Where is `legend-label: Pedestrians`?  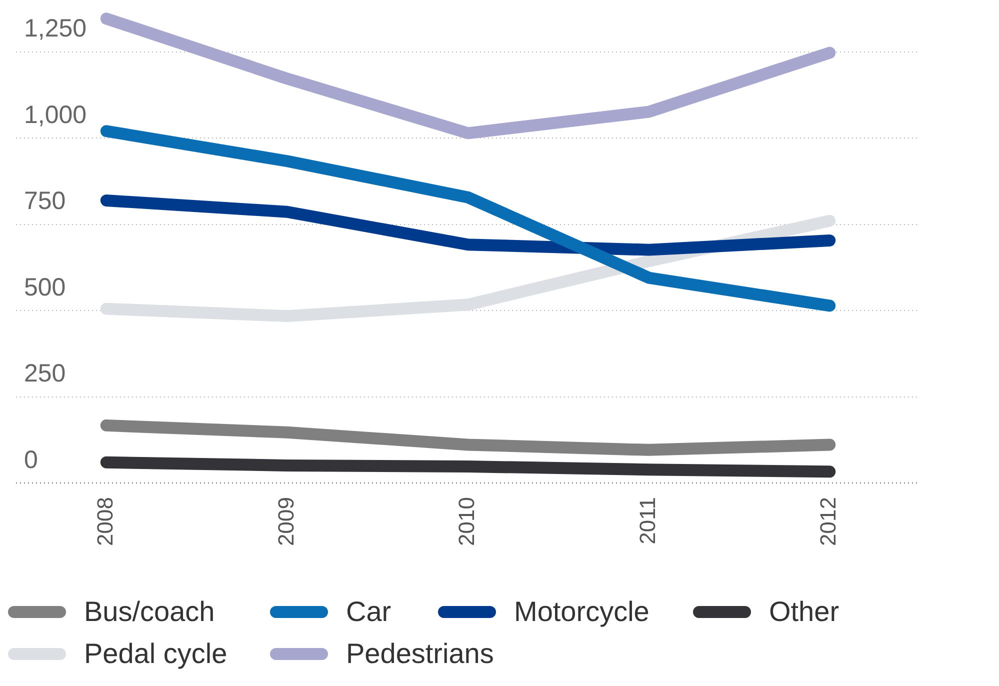 legend-label: Pedestrians is located at coordinates (420, 654).